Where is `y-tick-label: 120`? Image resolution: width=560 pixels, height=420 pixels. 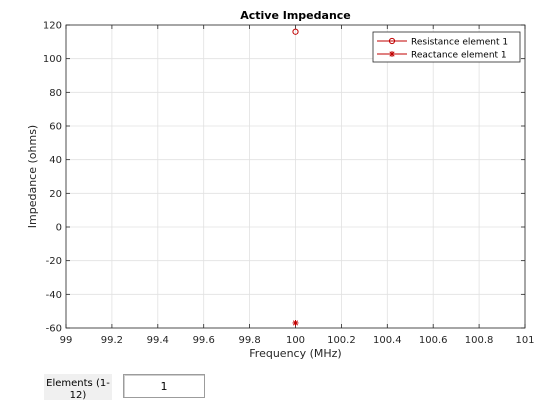
y-tick-label: 120 is located at coordinates (52, 26).